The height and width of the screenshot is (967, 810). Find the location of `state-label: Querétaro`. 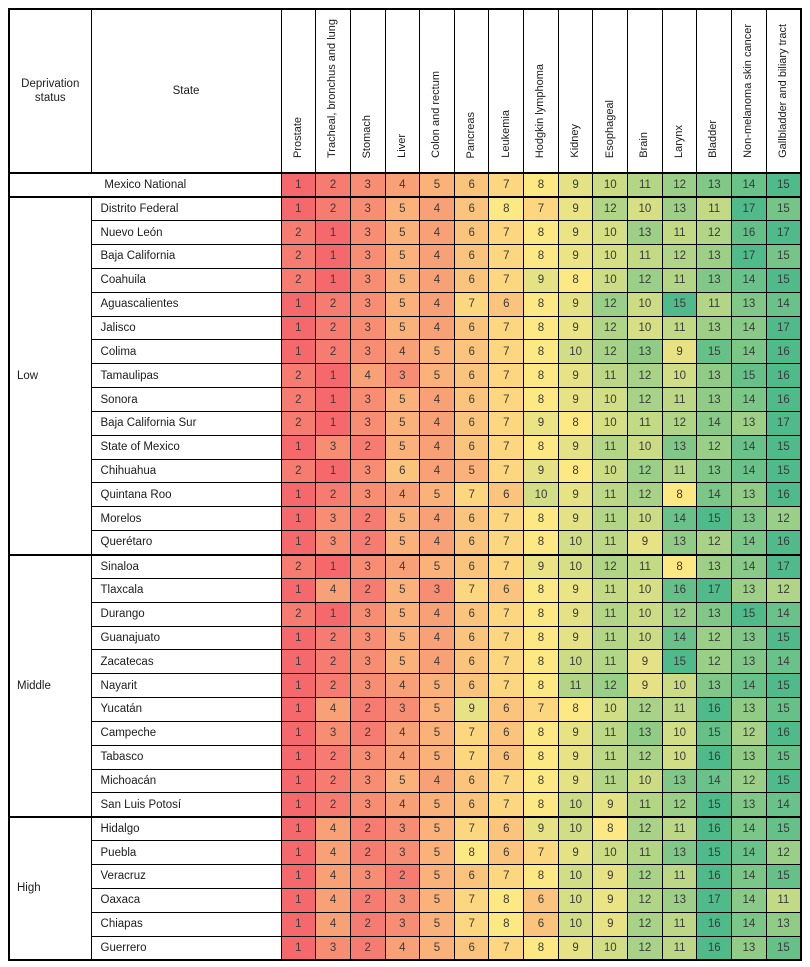

state-label: Querétaro is located at coordinates (186, 542).